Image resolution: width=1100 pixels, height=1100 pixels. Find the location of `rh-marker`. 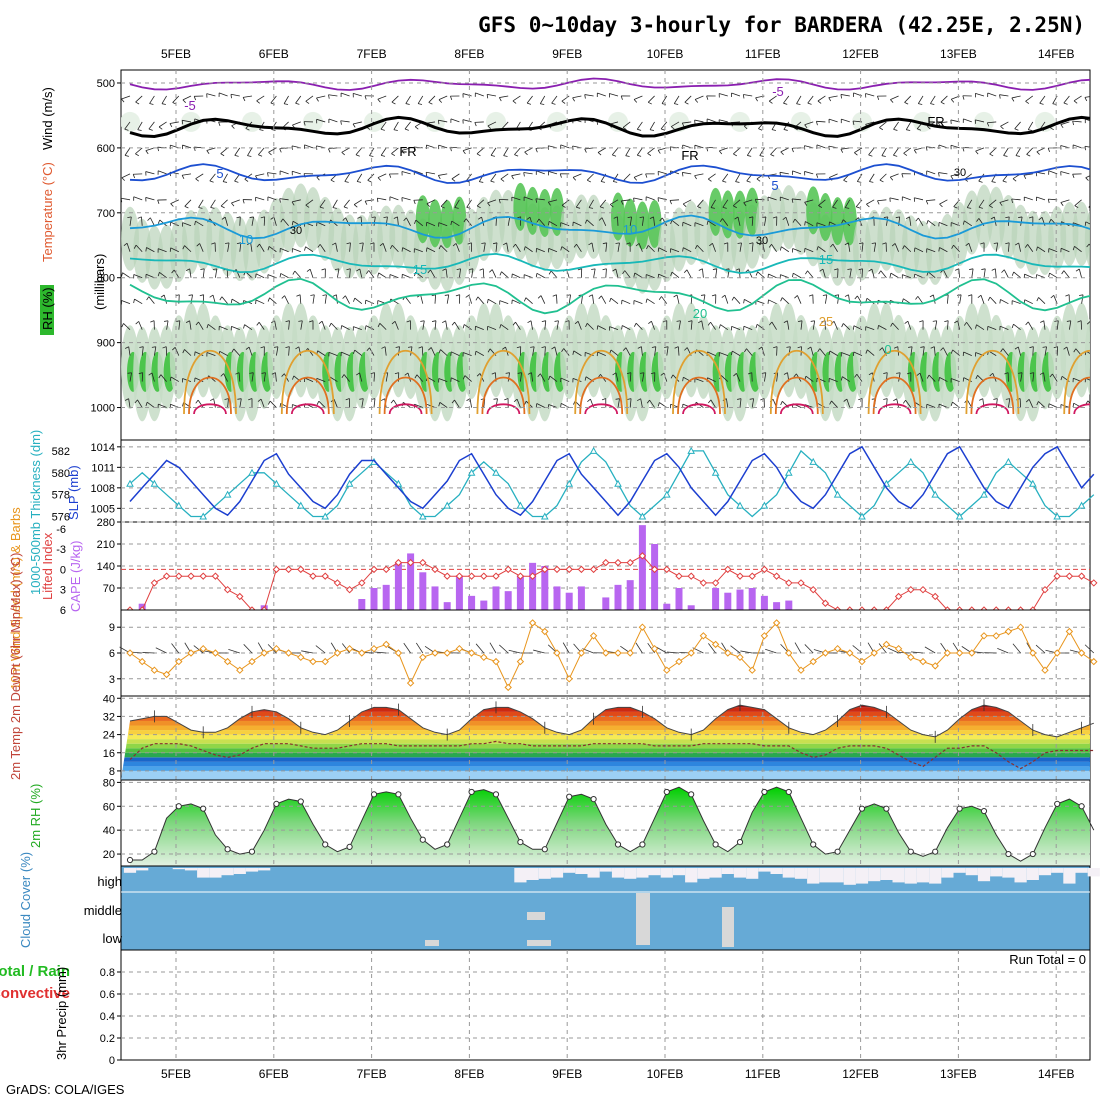

rh-marker is located at coordinates (1008, 854).